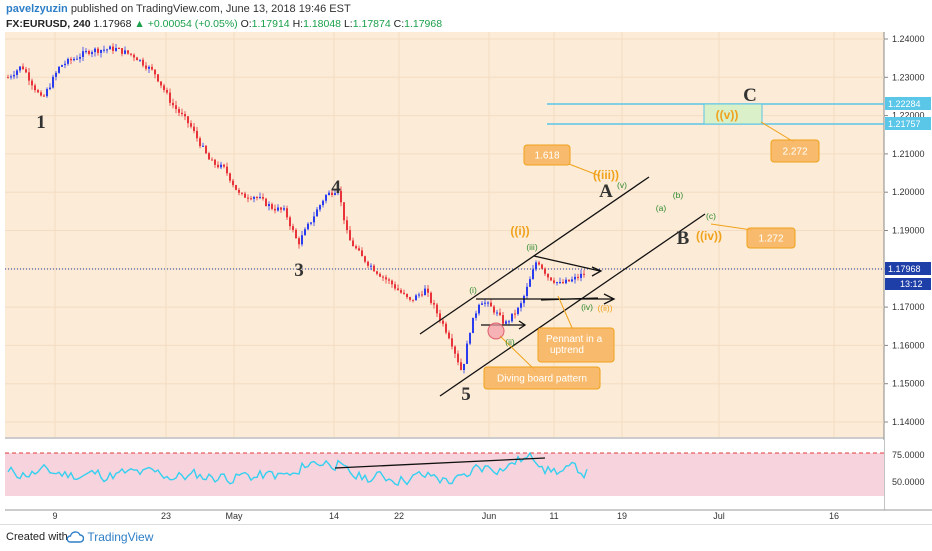 The width and height of the screenshot is (932, 551). What do you see at coordinates (440, 463) in the screenshot?
I see `rsi-divergence-line` at bounding box center [440, 463].